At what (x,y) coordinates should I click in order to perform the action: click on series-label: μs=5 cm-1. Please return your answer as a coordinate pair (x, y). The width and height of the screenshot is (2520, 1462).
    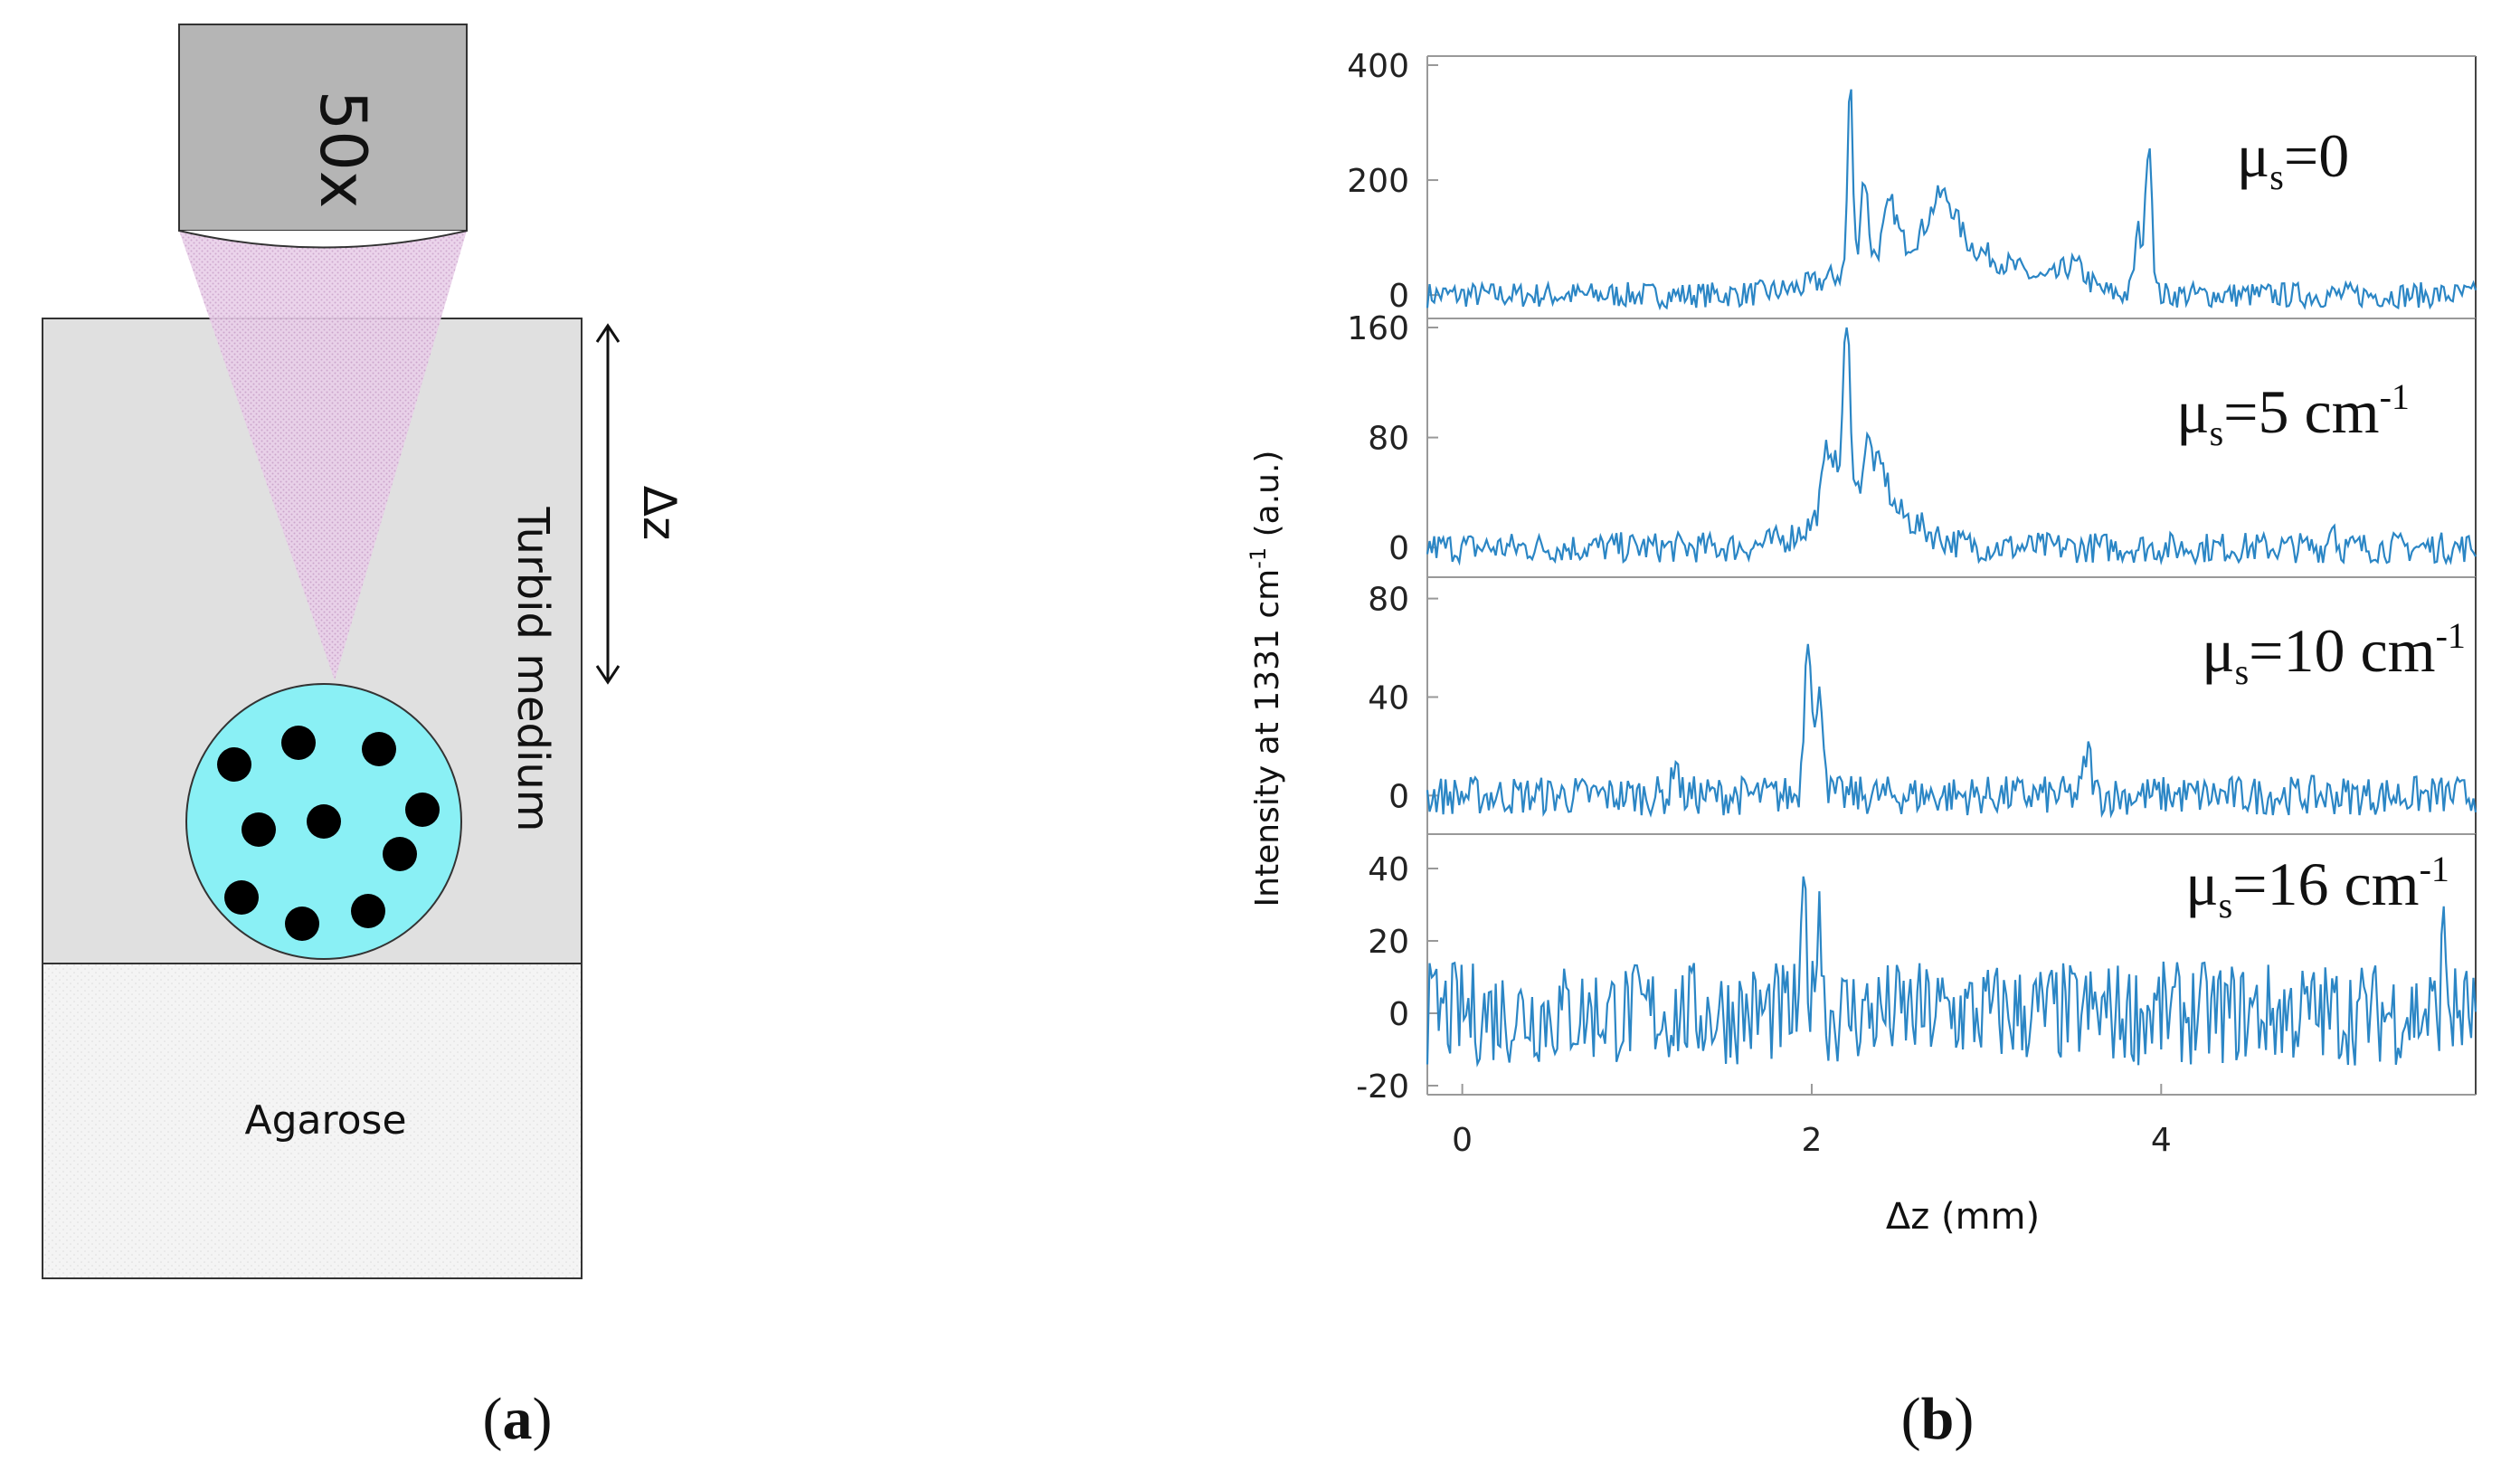
    Looking at the image, I should click on (2293, 415).